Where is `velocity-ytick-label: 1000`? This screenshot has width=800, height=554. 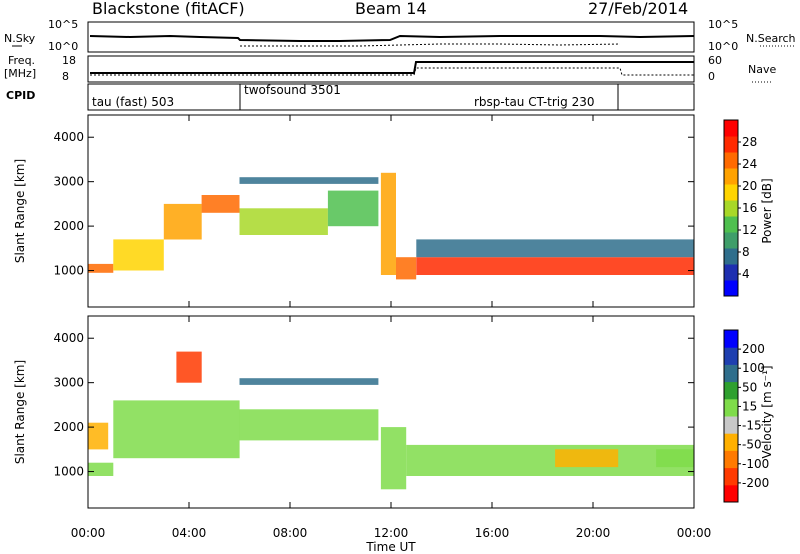 velocity-ytick-label: 1000 is located at coordinates (68, 472).